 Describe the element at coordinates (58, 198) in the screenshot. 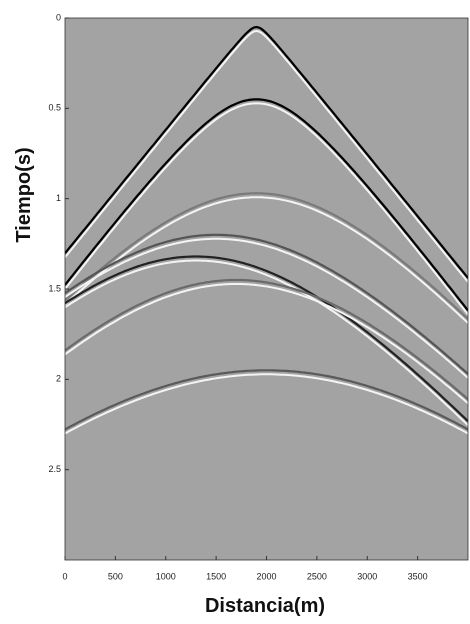

I see `y-tick-label: 1` at that location.